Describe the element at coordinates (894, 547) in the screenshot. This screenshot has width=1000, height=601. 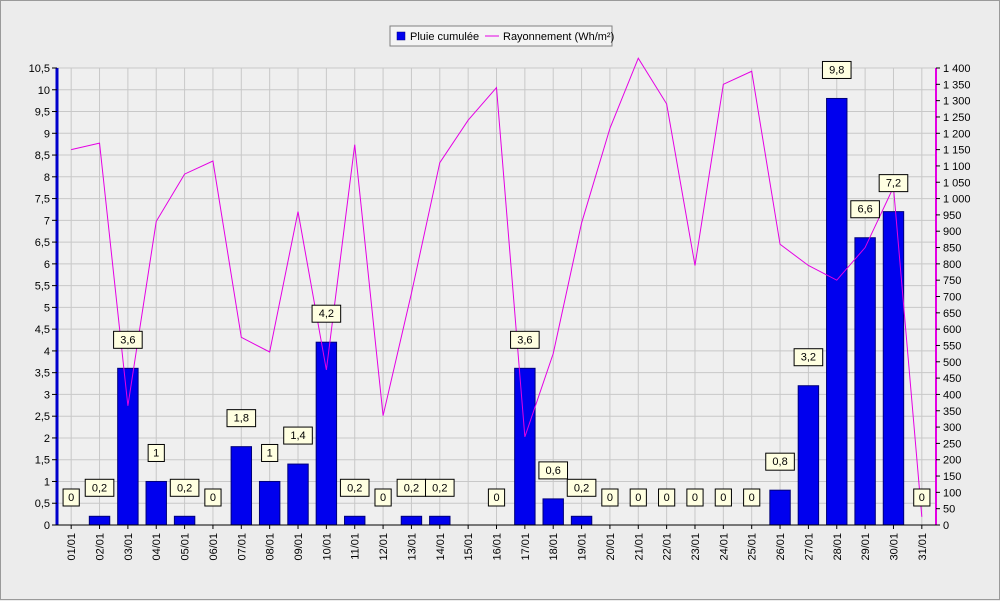
I see `x-tick-label: 30/01` at that location.